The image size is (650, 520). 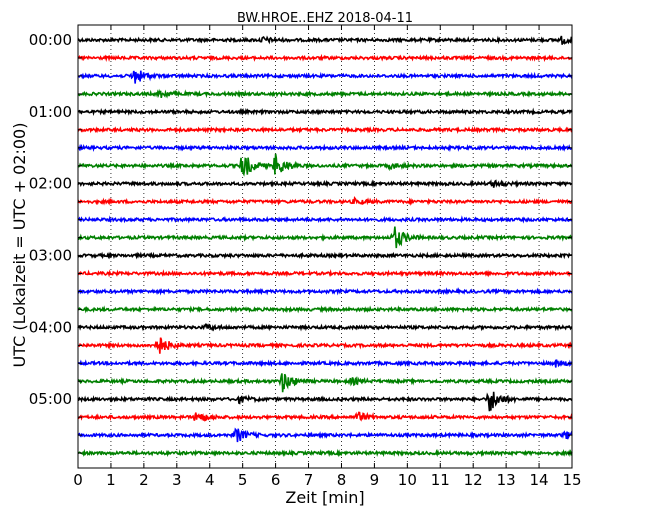 I want to click on x-tick-label: 7, so click(x=309, y=480).